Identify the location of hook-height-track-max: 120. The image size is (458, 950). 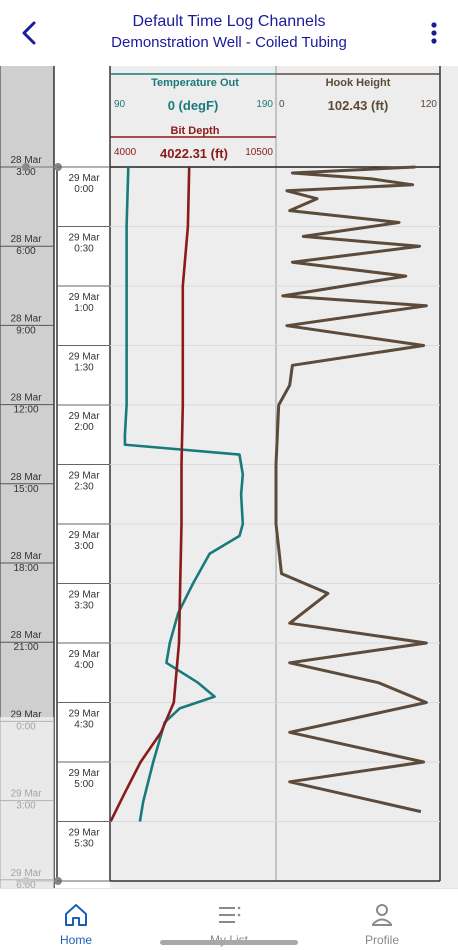
(428, 104).